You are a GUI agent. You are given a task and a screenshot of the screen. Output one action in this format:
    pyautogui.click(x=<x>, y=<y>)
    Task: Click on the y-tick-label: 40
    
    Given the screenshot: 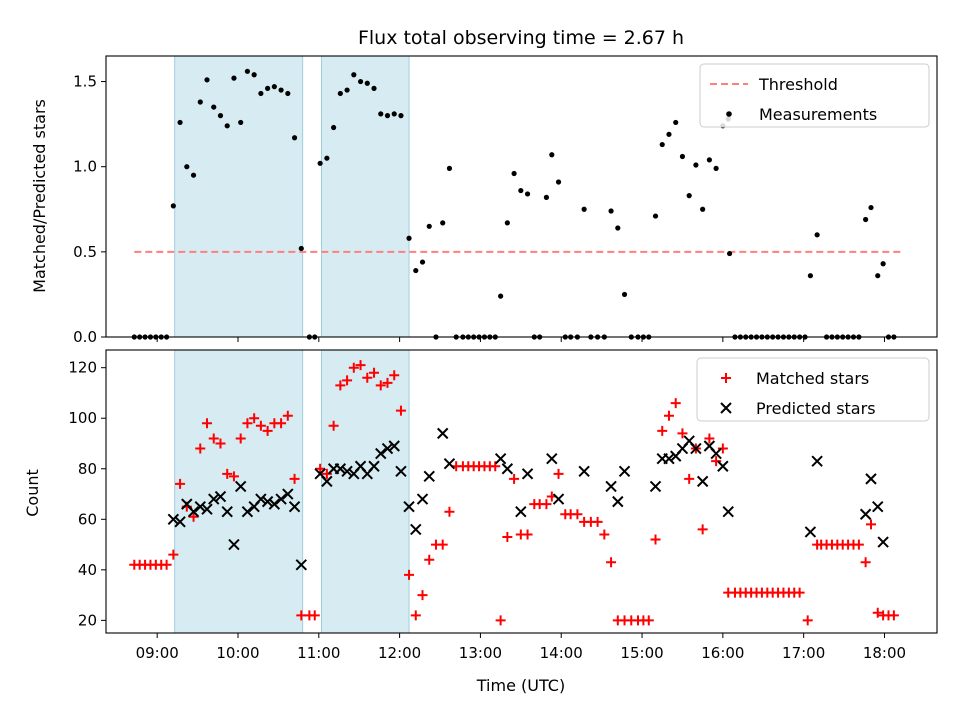 What is the action you would take?
    pyautogui.click(x=87, y=570)
    